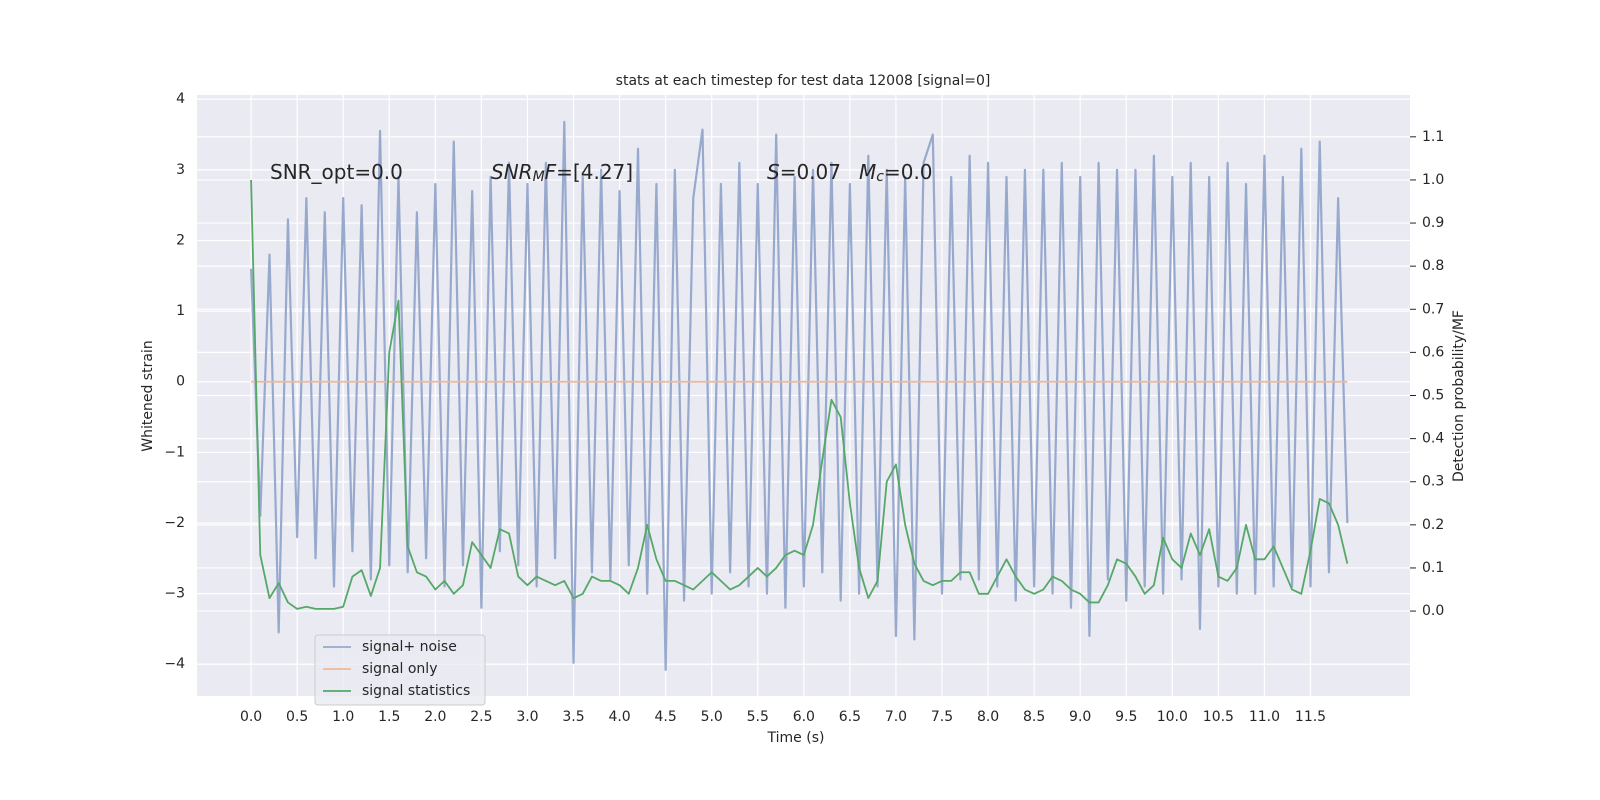  What do you see at coordinates (174, 452) in the screenshot?
I see `y-tick-label: −1` at bounding box center [174, 452].